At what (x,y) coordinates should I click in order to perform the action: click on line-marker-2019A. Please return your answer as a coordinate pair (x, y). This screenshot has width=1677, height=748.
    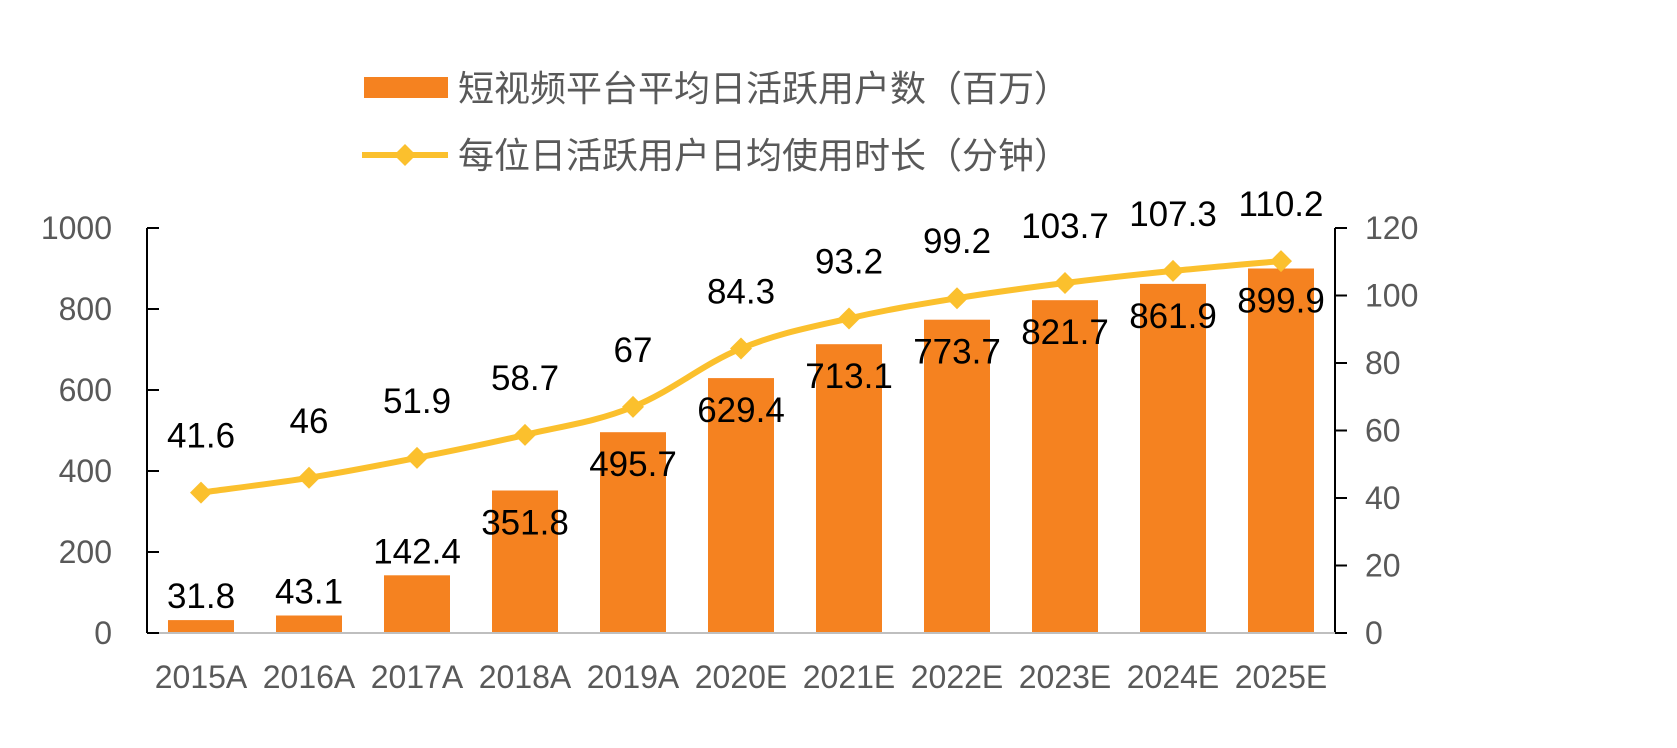
    Looking at the image, I should click on (633, 406).